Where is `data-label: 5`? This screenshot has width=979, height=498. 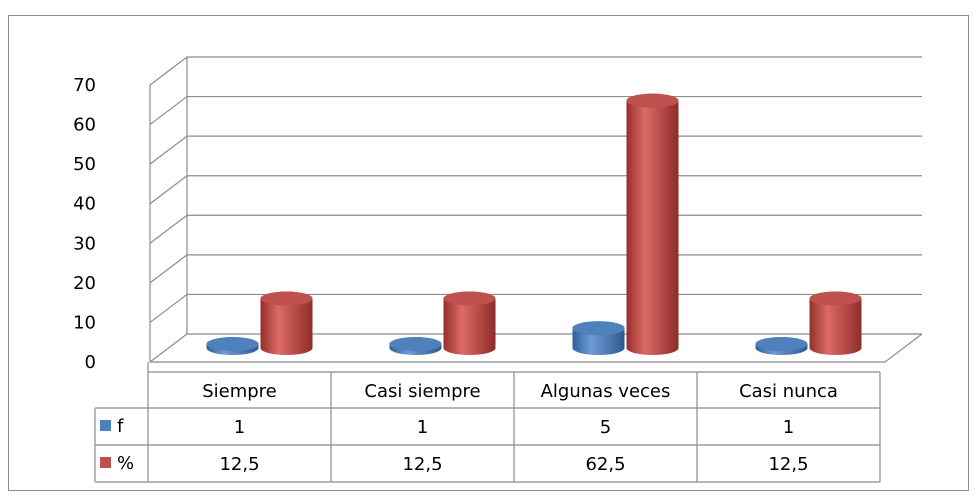
data-label: 5 is located at coordinates (605, 427).